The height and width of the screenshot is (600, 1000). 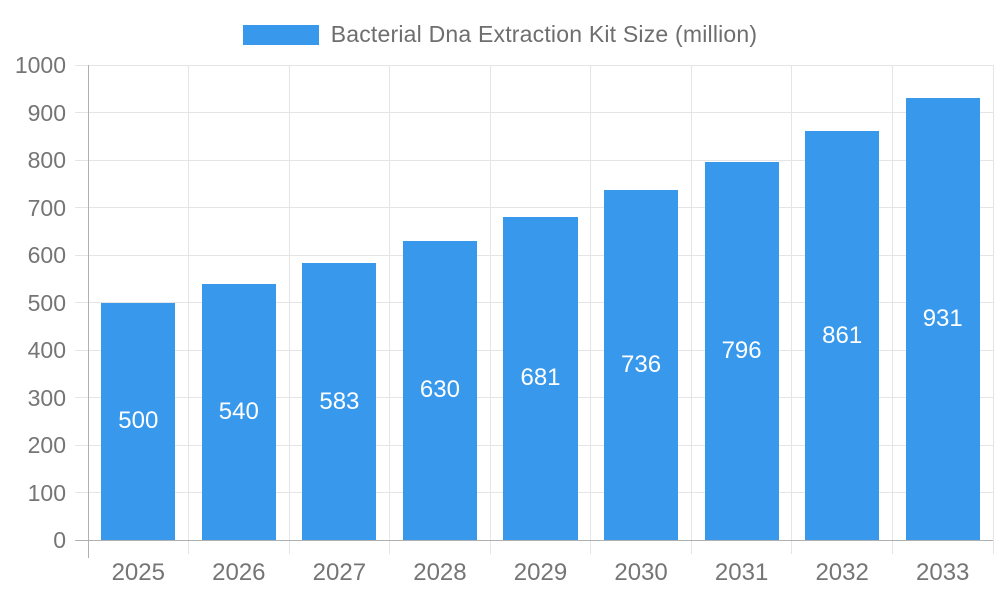 What do you see at coordinates (534, 540) in the screenshot?
I see `x-axis-line` at bounding box center [534, 540].